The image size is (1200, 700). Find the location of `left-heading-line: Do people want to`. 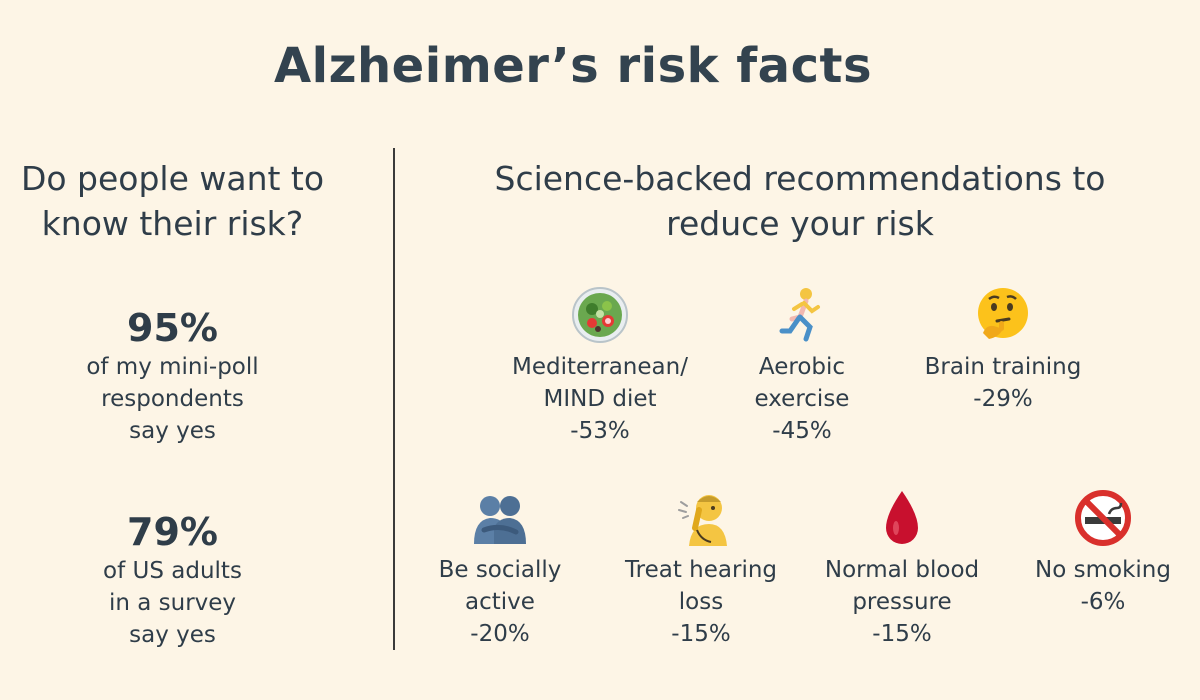

left-heading-line: Do people want to is located at coordinates (172, 178).